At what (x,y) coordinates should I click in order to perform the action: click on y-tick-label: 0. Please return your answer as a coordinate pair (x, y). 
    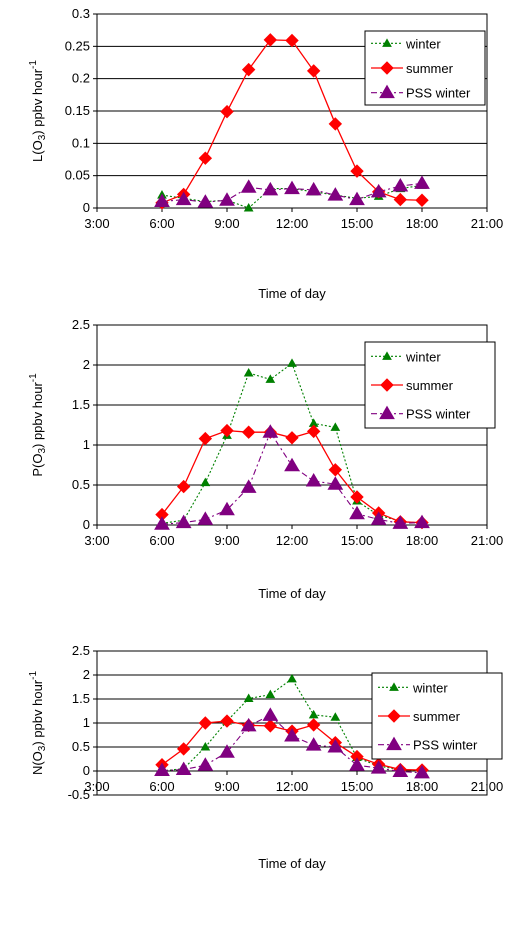
    Looking at the image, I should click on (86, 524).